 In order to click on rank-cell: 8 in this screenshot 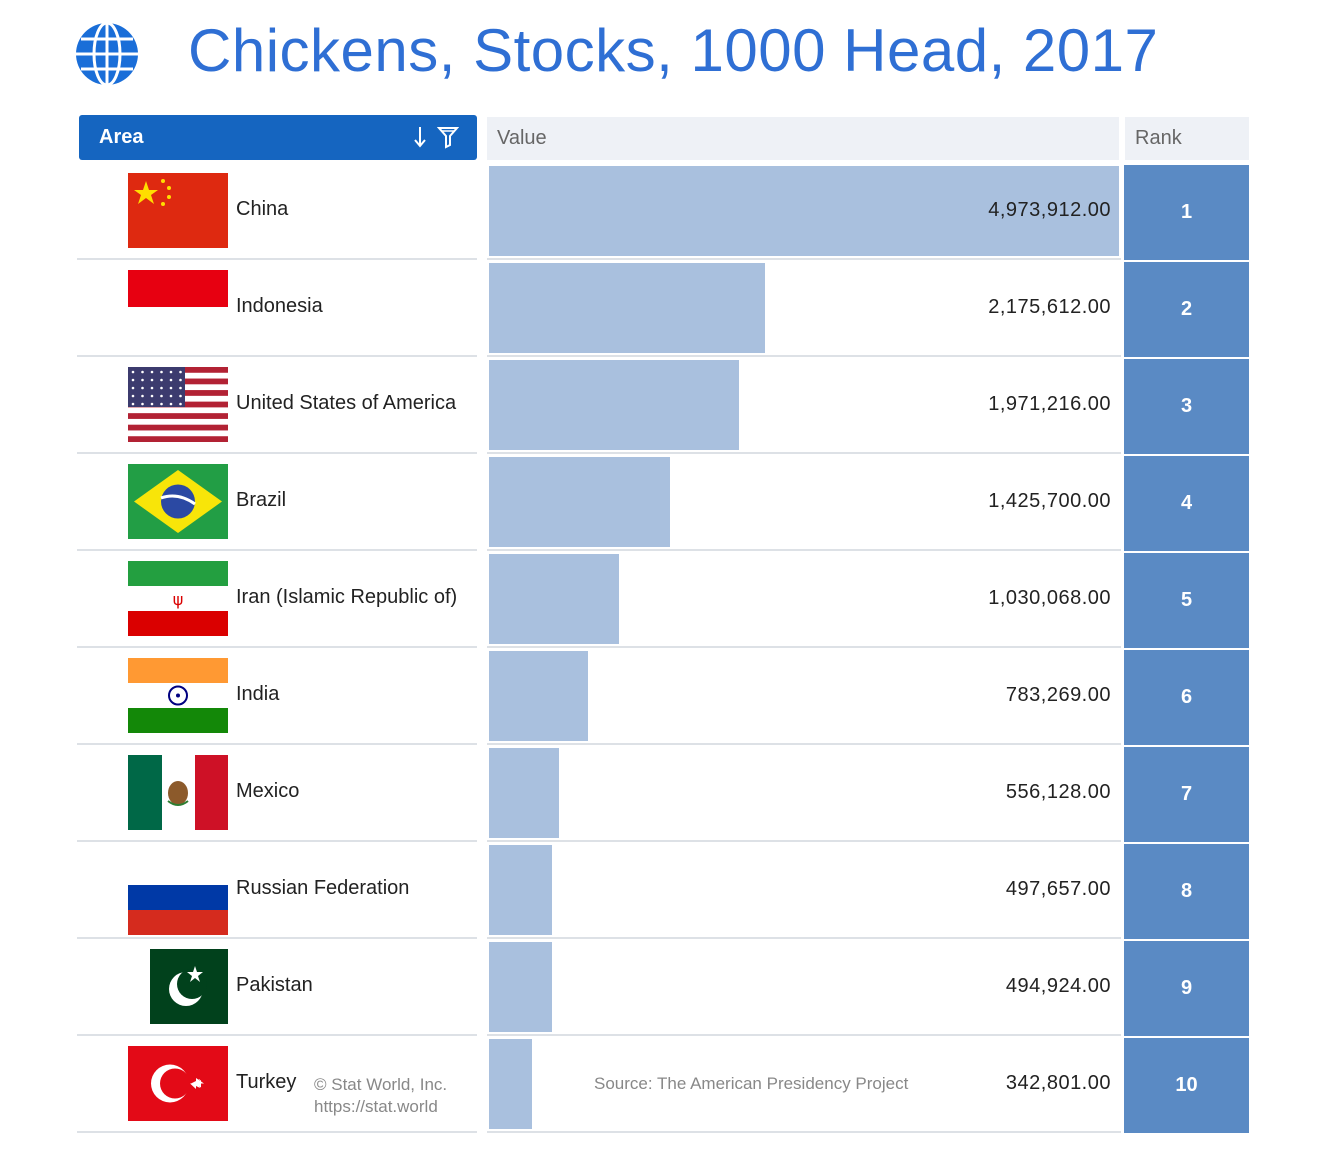, I will do `click(1186, 892)`.